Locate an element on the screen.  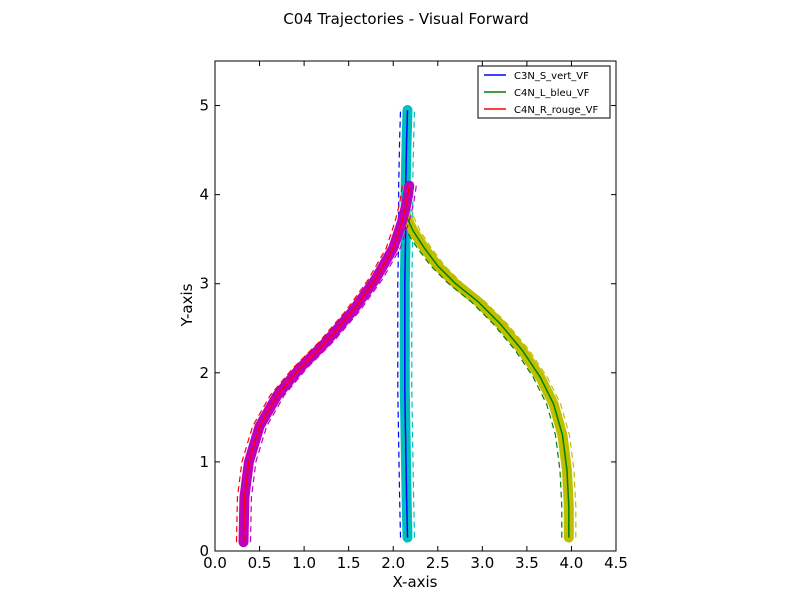
x-tick-label-4: 2.0 is located at coordinates (393, 563).